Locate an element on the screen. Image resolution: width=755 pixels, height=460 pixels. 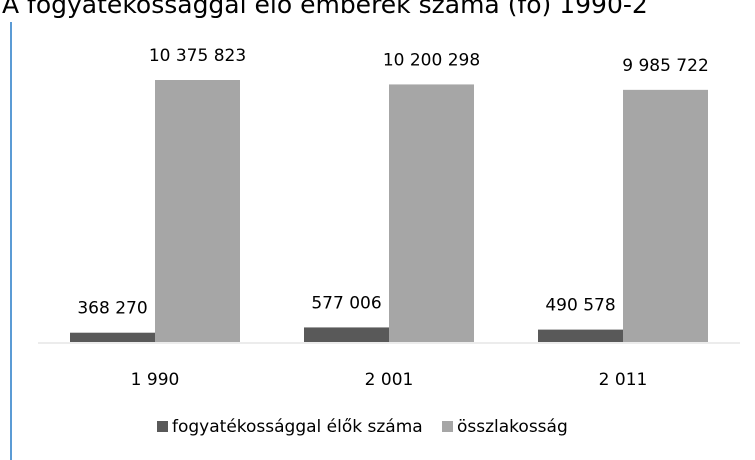
data-label: 10 200 298 is located at coordinates (431, 60).